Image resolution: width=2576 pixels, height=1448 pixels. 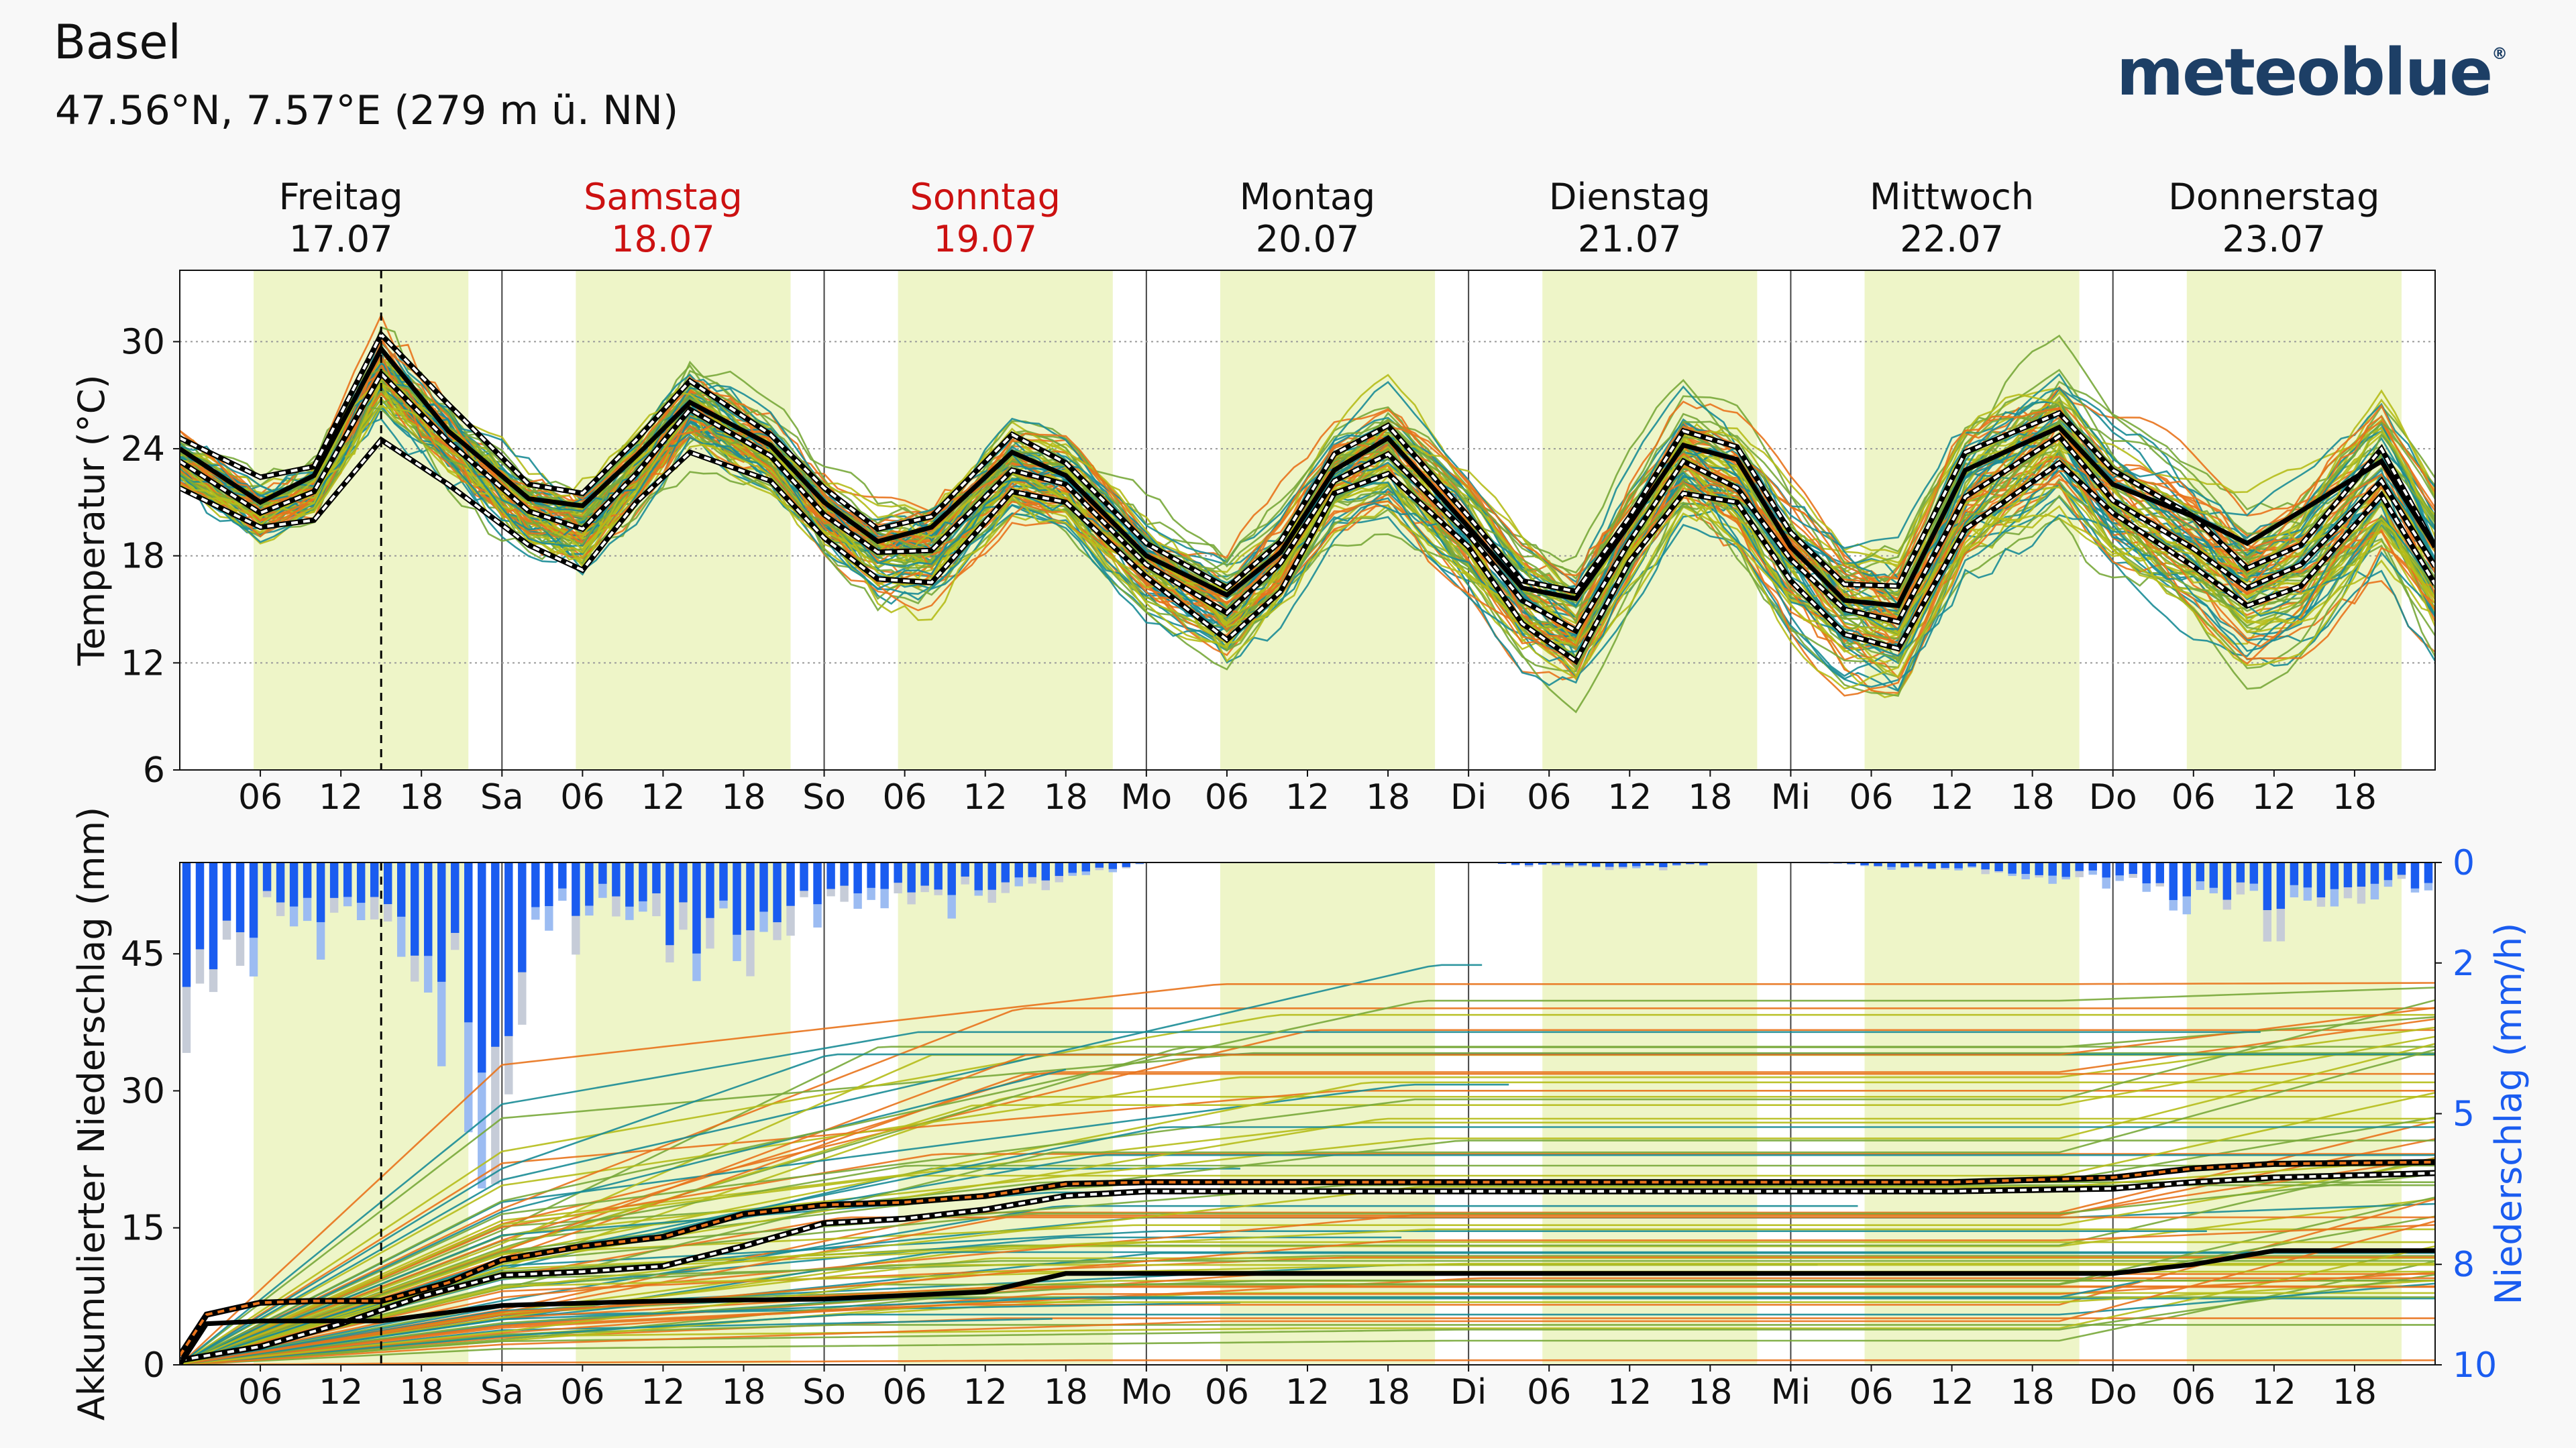 What do you see at coordinates (2312, 72) in the screenshot?
I see `meteoblue-logo: meteoblue®` at bounding box center [2312, 72].